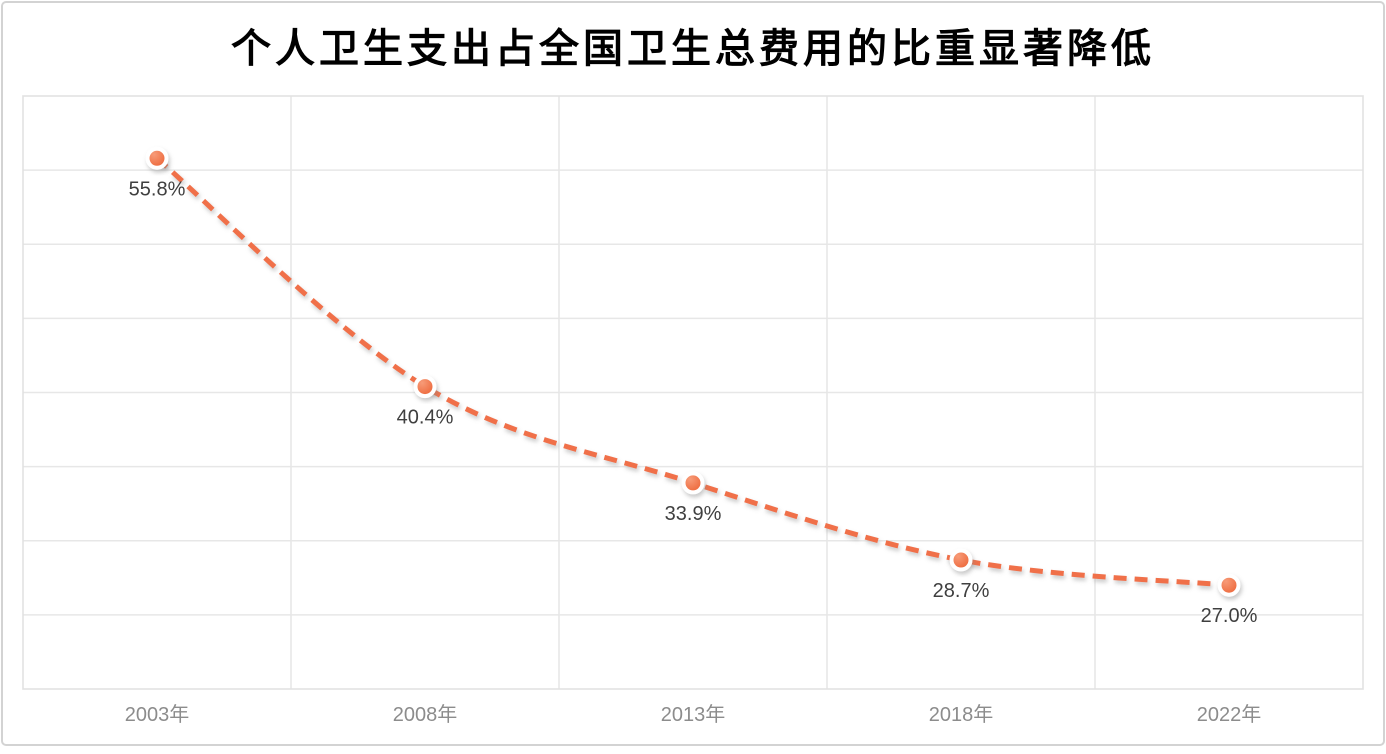  What do you see at coordinates (1229, 616) in the screenshot?
I see `data-value-label: 27.0%` at bounding box center [1229, 616].